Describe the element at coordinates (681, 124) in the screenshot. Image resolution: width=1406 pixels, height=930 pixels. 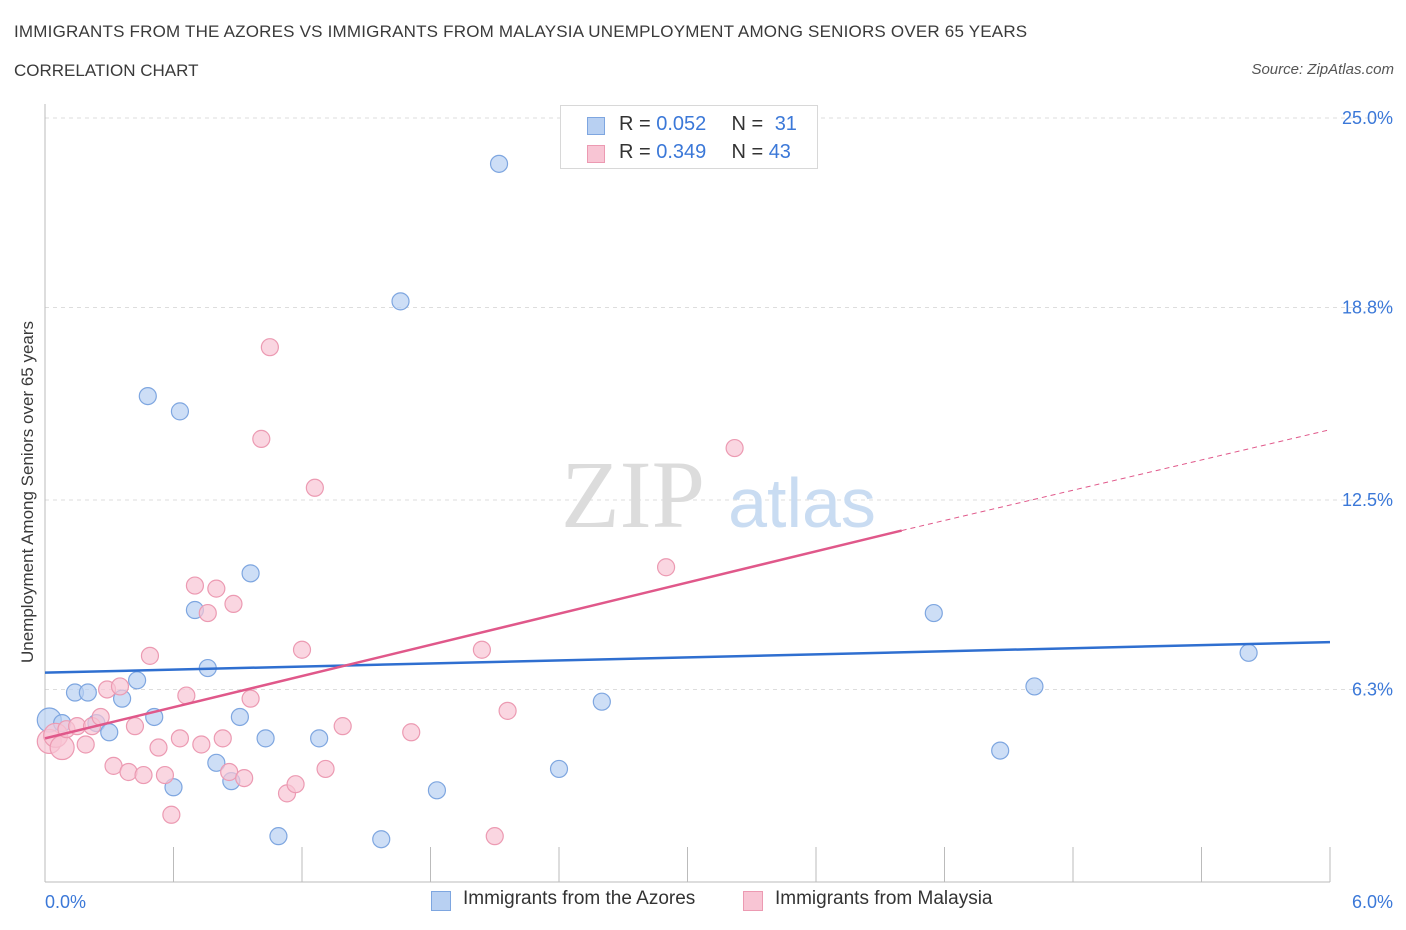
I see `azores-r-value: 0.052` at that location.